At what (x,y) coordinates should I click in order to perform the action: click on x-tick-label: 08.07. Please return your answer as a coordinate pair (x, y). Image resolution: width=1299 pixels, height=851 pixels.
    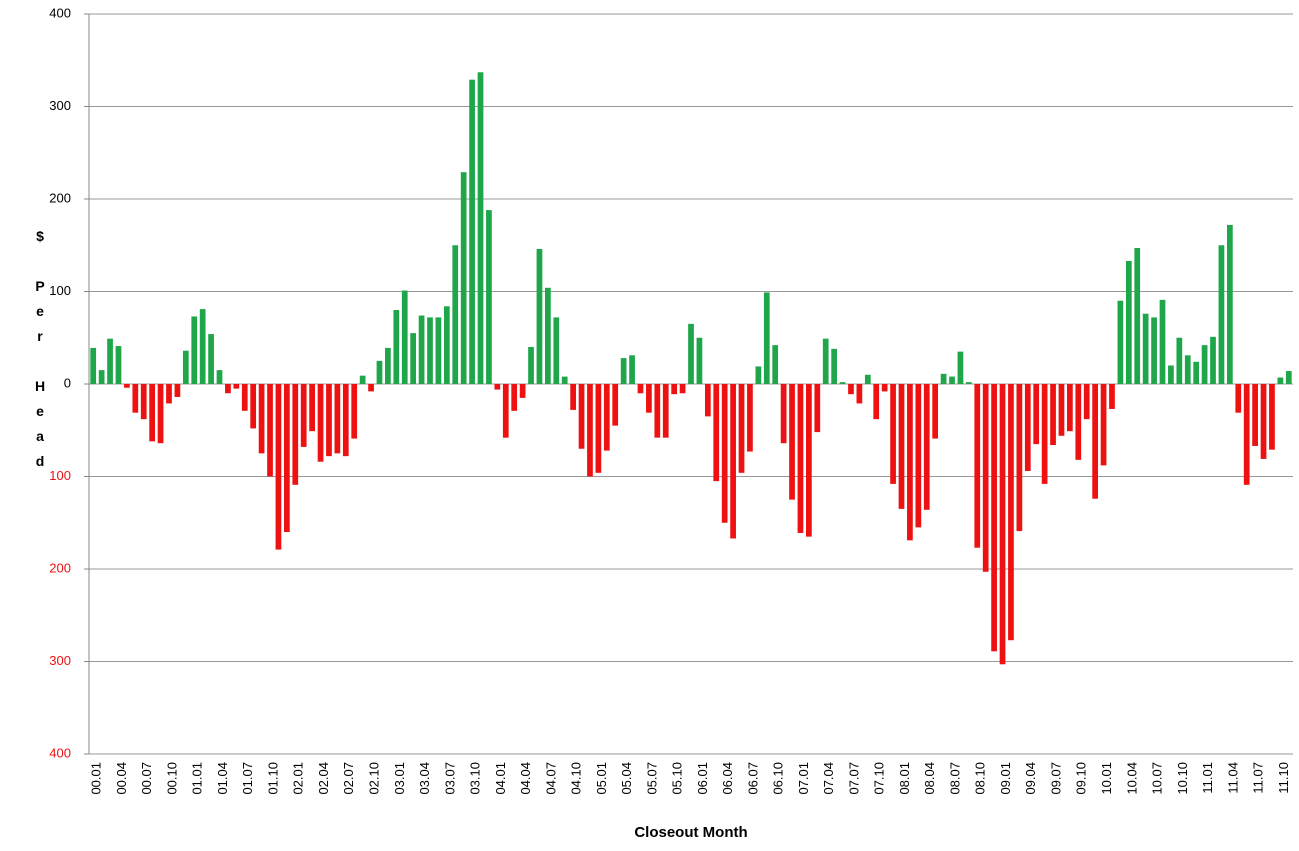
    Looking at the image, I should click on (954, 778).